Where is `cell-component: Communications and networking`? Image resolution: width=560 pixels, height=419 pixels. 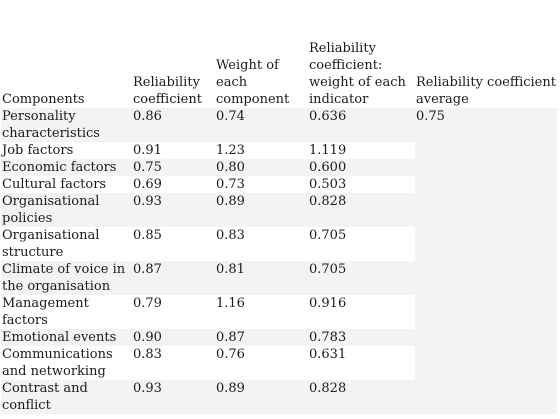
cell-component: Communications and networking is located at coordinates (66, 363).